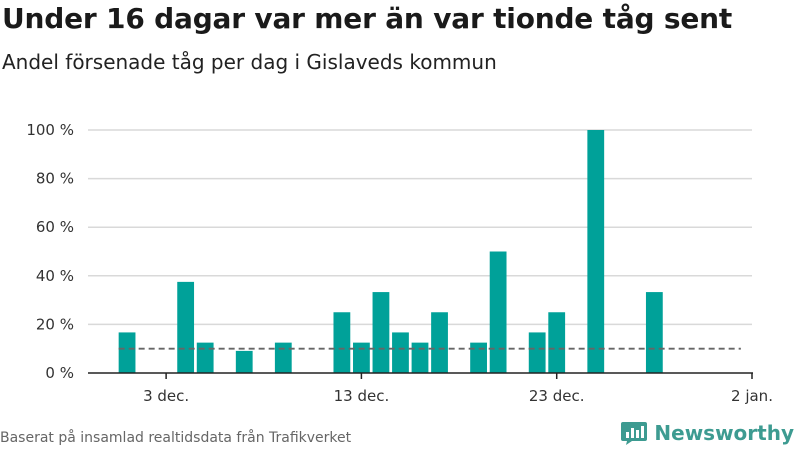 The height and width of the screenshot is (450, 800). What do you see at coordinates (59, 373) in the screenshot?
I see `y-tick-label: 0 %` at bounding box center [59, 373].